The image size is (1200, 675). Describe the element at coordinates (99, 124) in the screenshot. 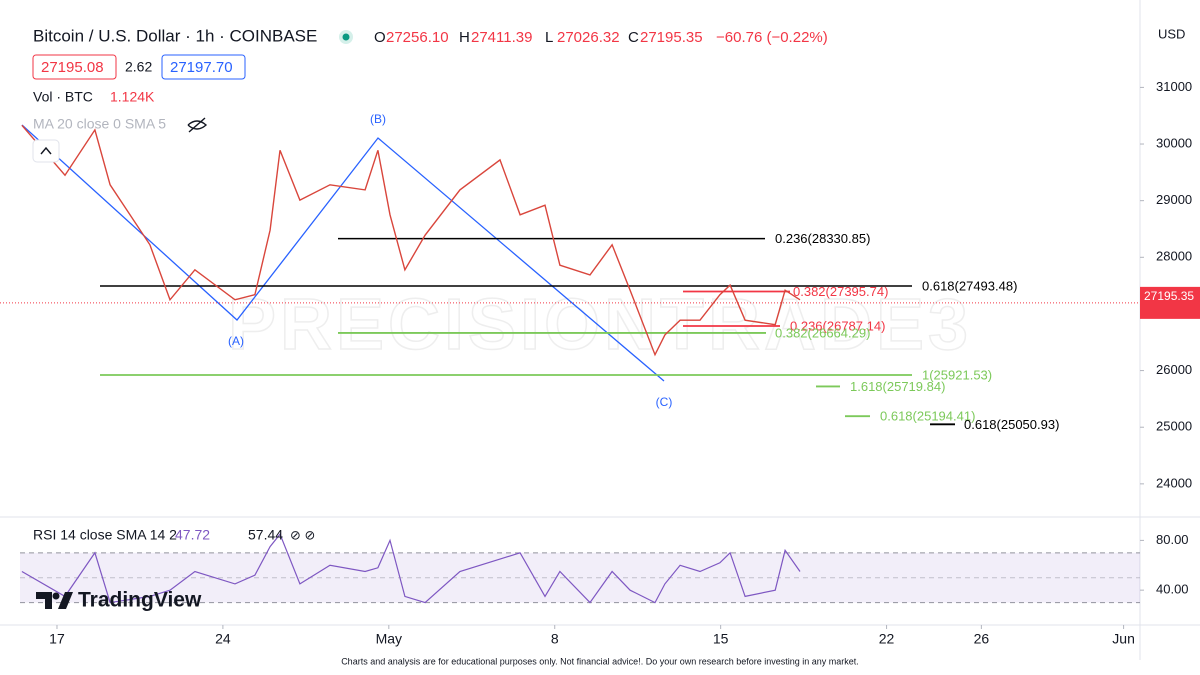

I see `ma-label: MA 20 close 0 SMA 5` at that location.